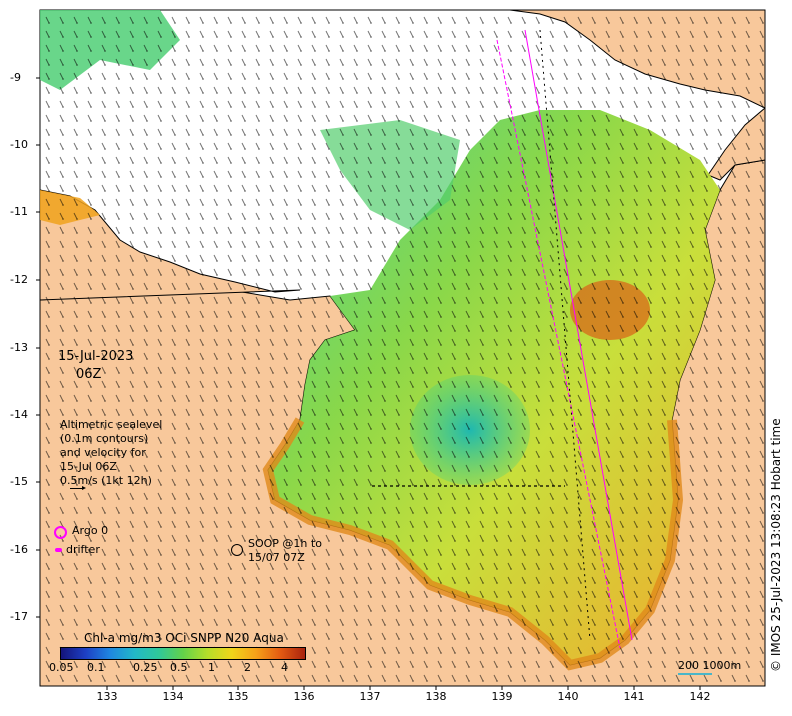 Image resolution: width=792 pixels, height=716 pixels. I want to click on lon-label: 140, so click(568, 696).